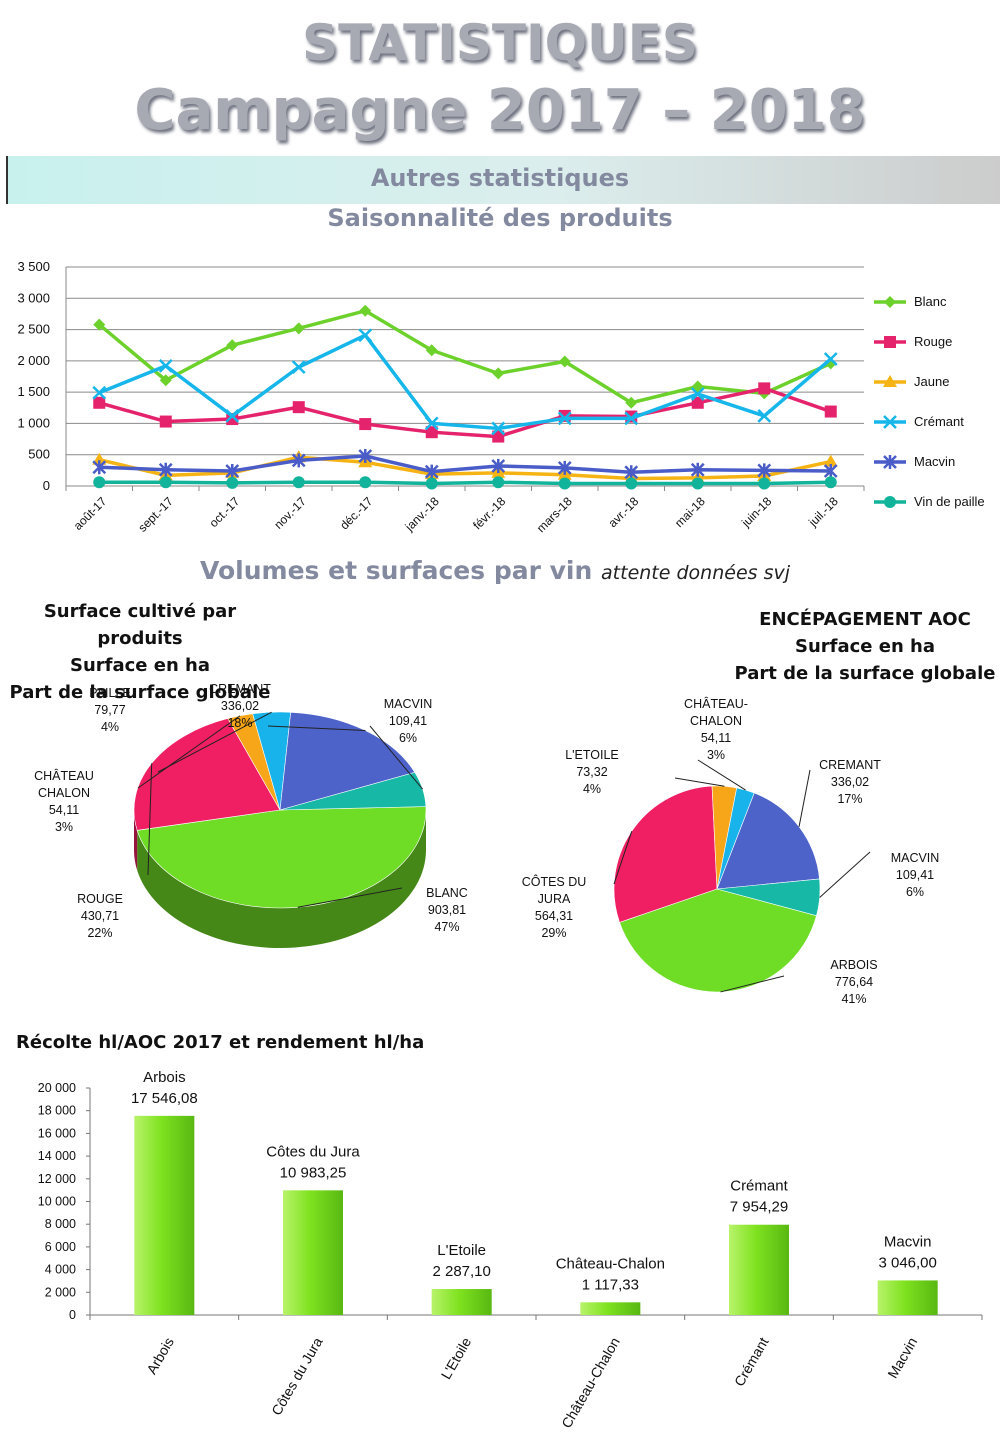 The image size is (1000, 1444). Describe the element at coordinates (465, 468) in the screenshot. I see `line-series-Jaune` at that location.